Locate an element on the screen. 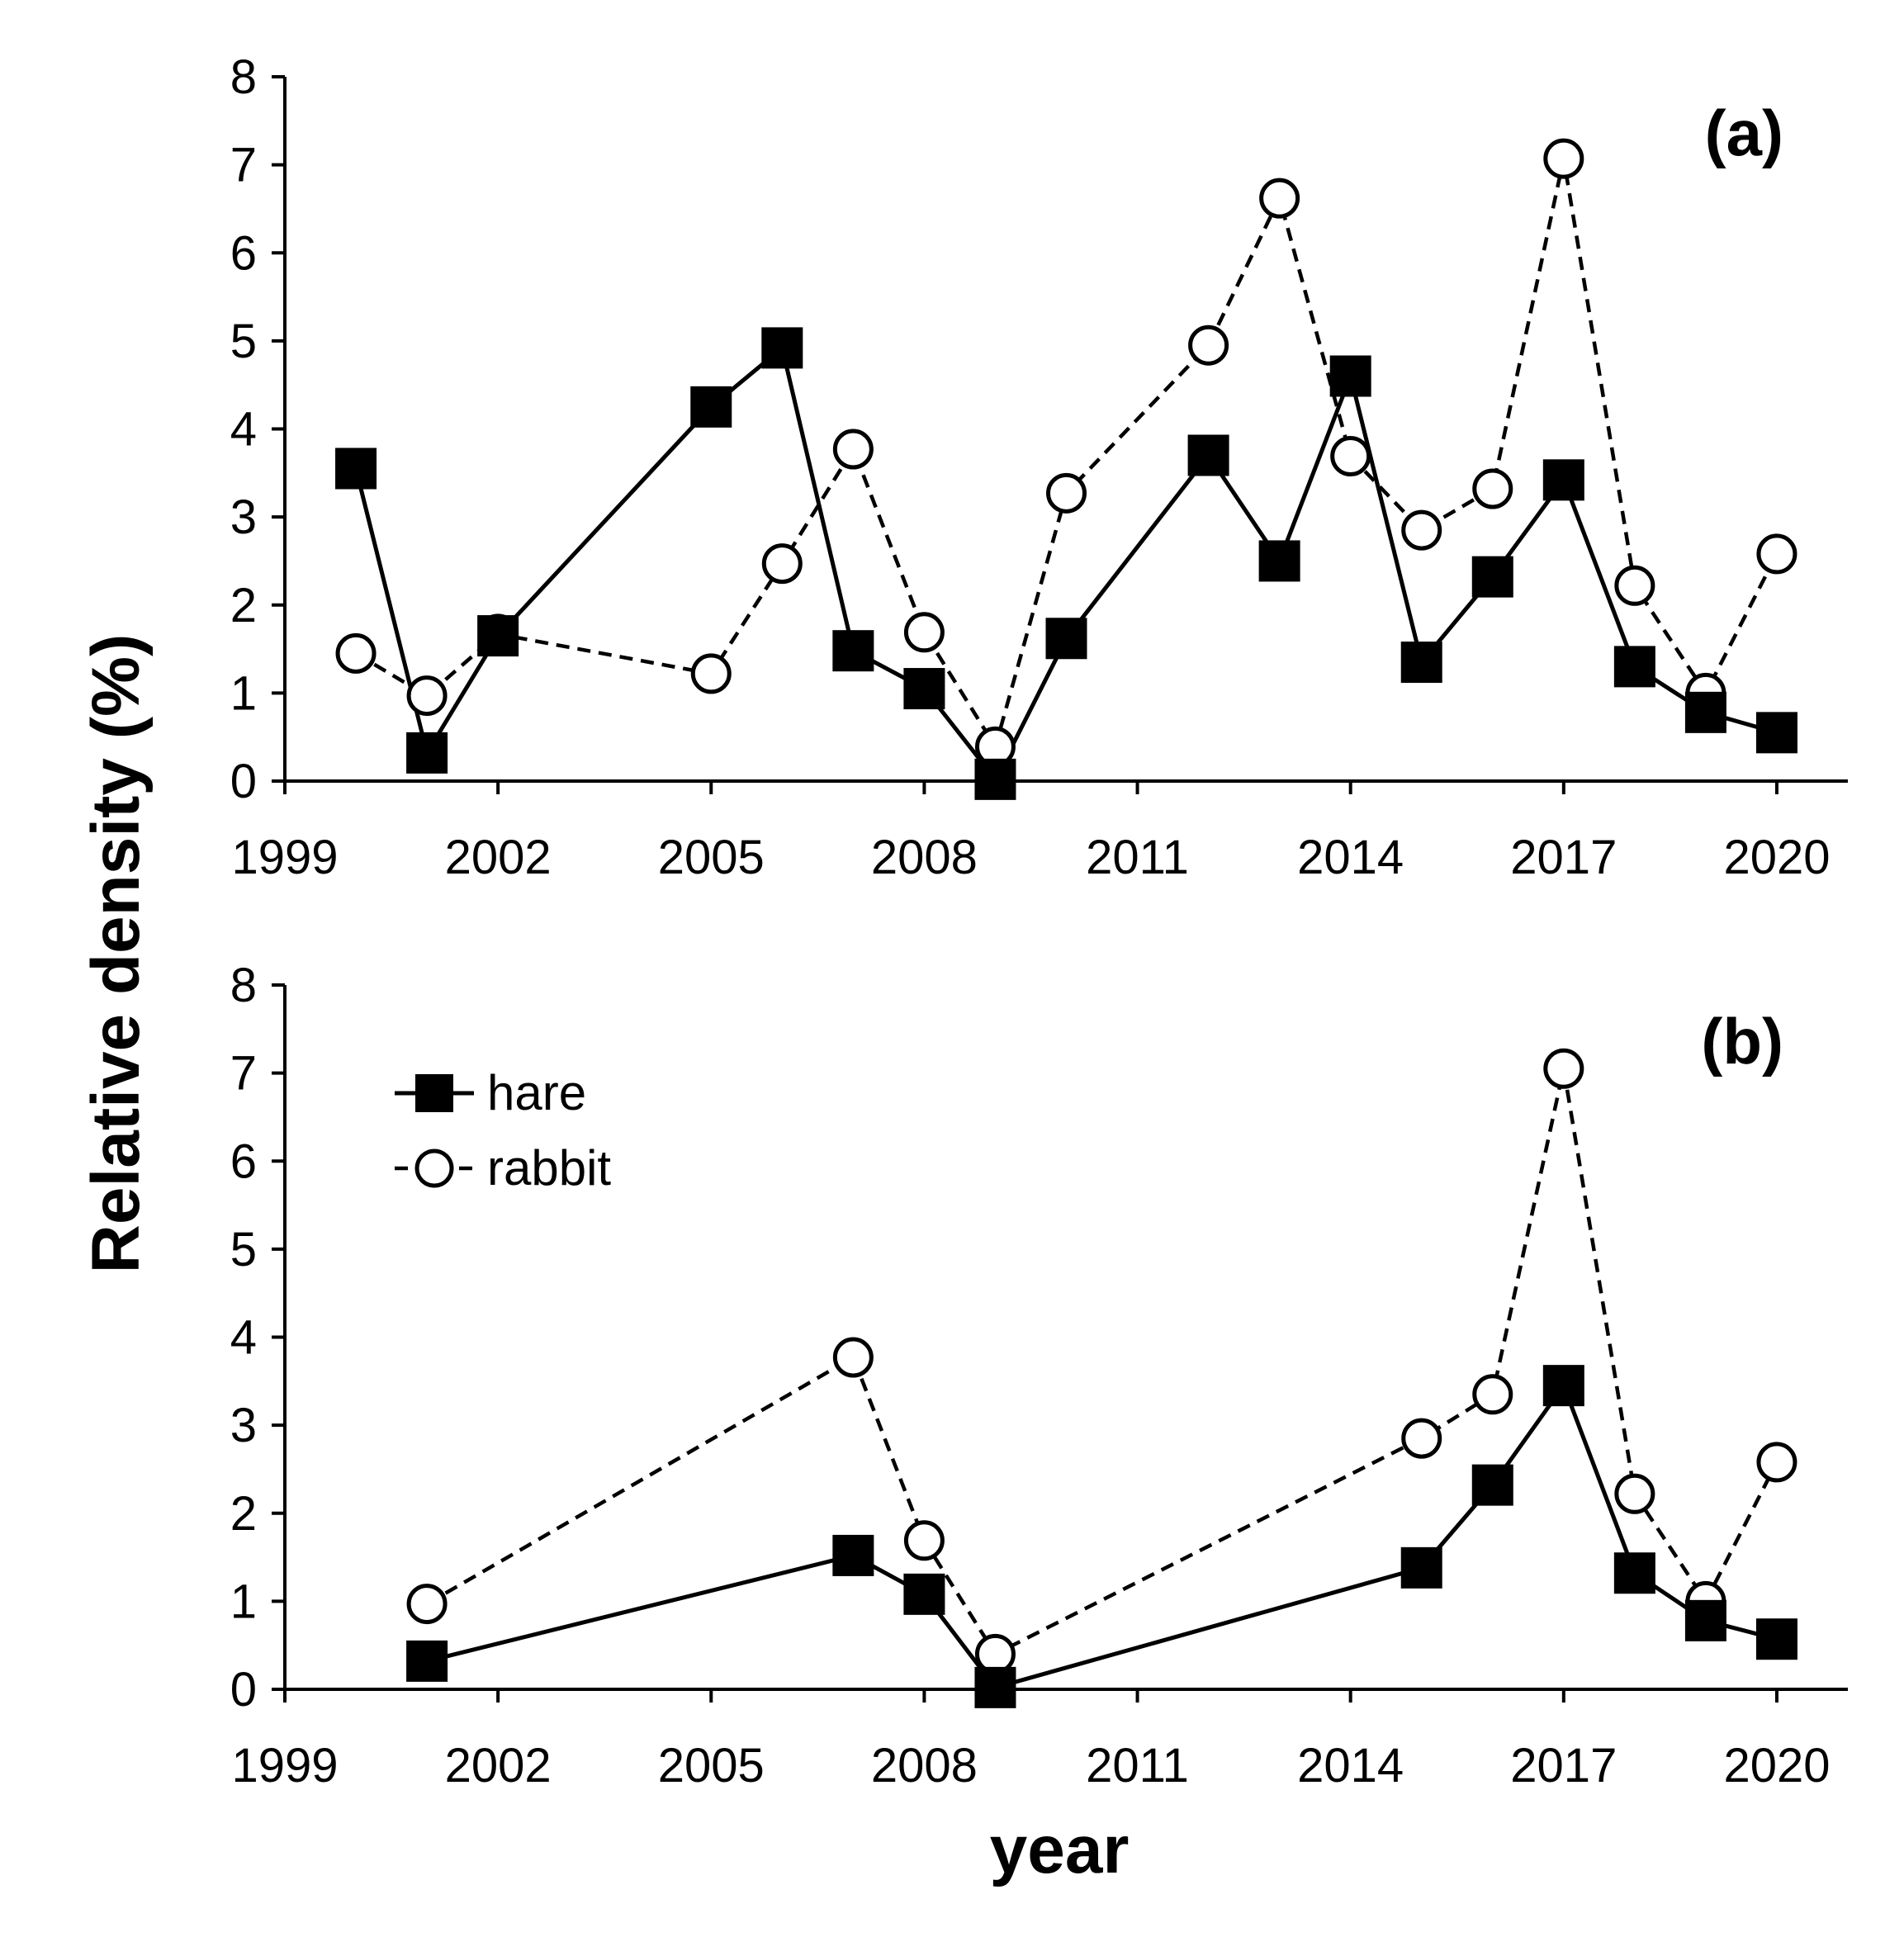  legend-hare-marker is located at coordinates (434, 1093).